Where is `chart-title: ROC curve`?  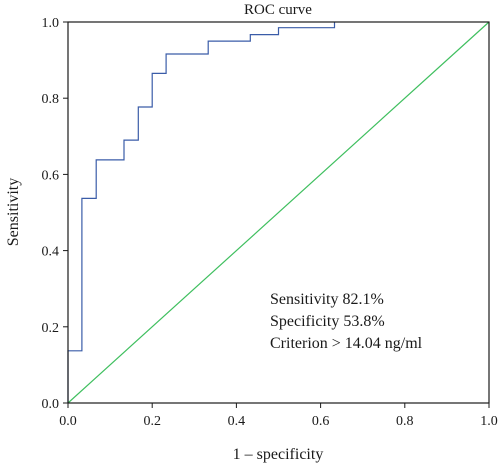
chart-title: ROC curve is located at coordinates (278, 10).